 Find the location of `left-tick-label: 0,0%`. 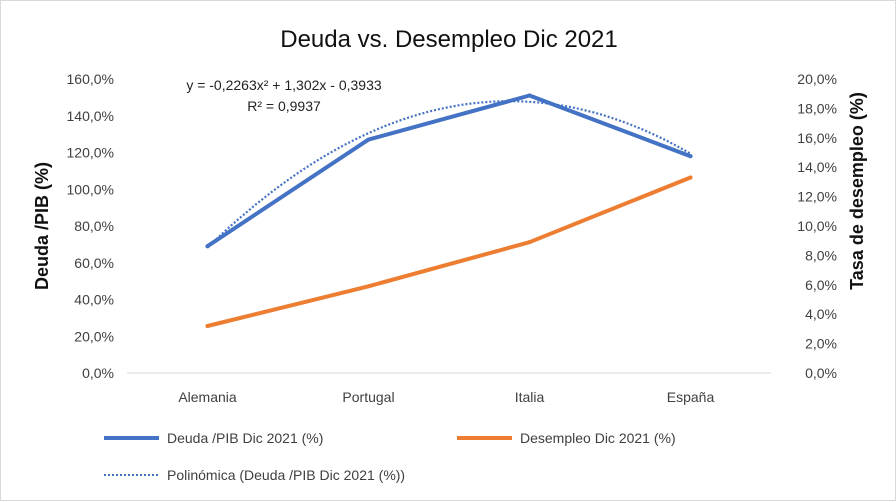

left-tick-label: 0,0% is located at coordinates (98, 373).